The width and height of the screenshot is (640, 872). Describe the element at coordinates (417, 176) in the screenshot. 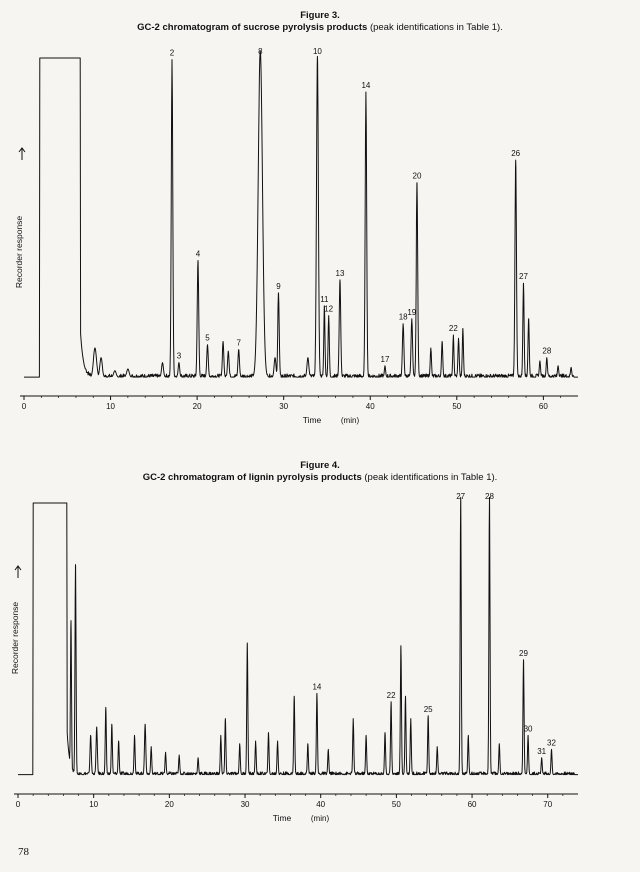

I see `peak-label: 20` at that location.